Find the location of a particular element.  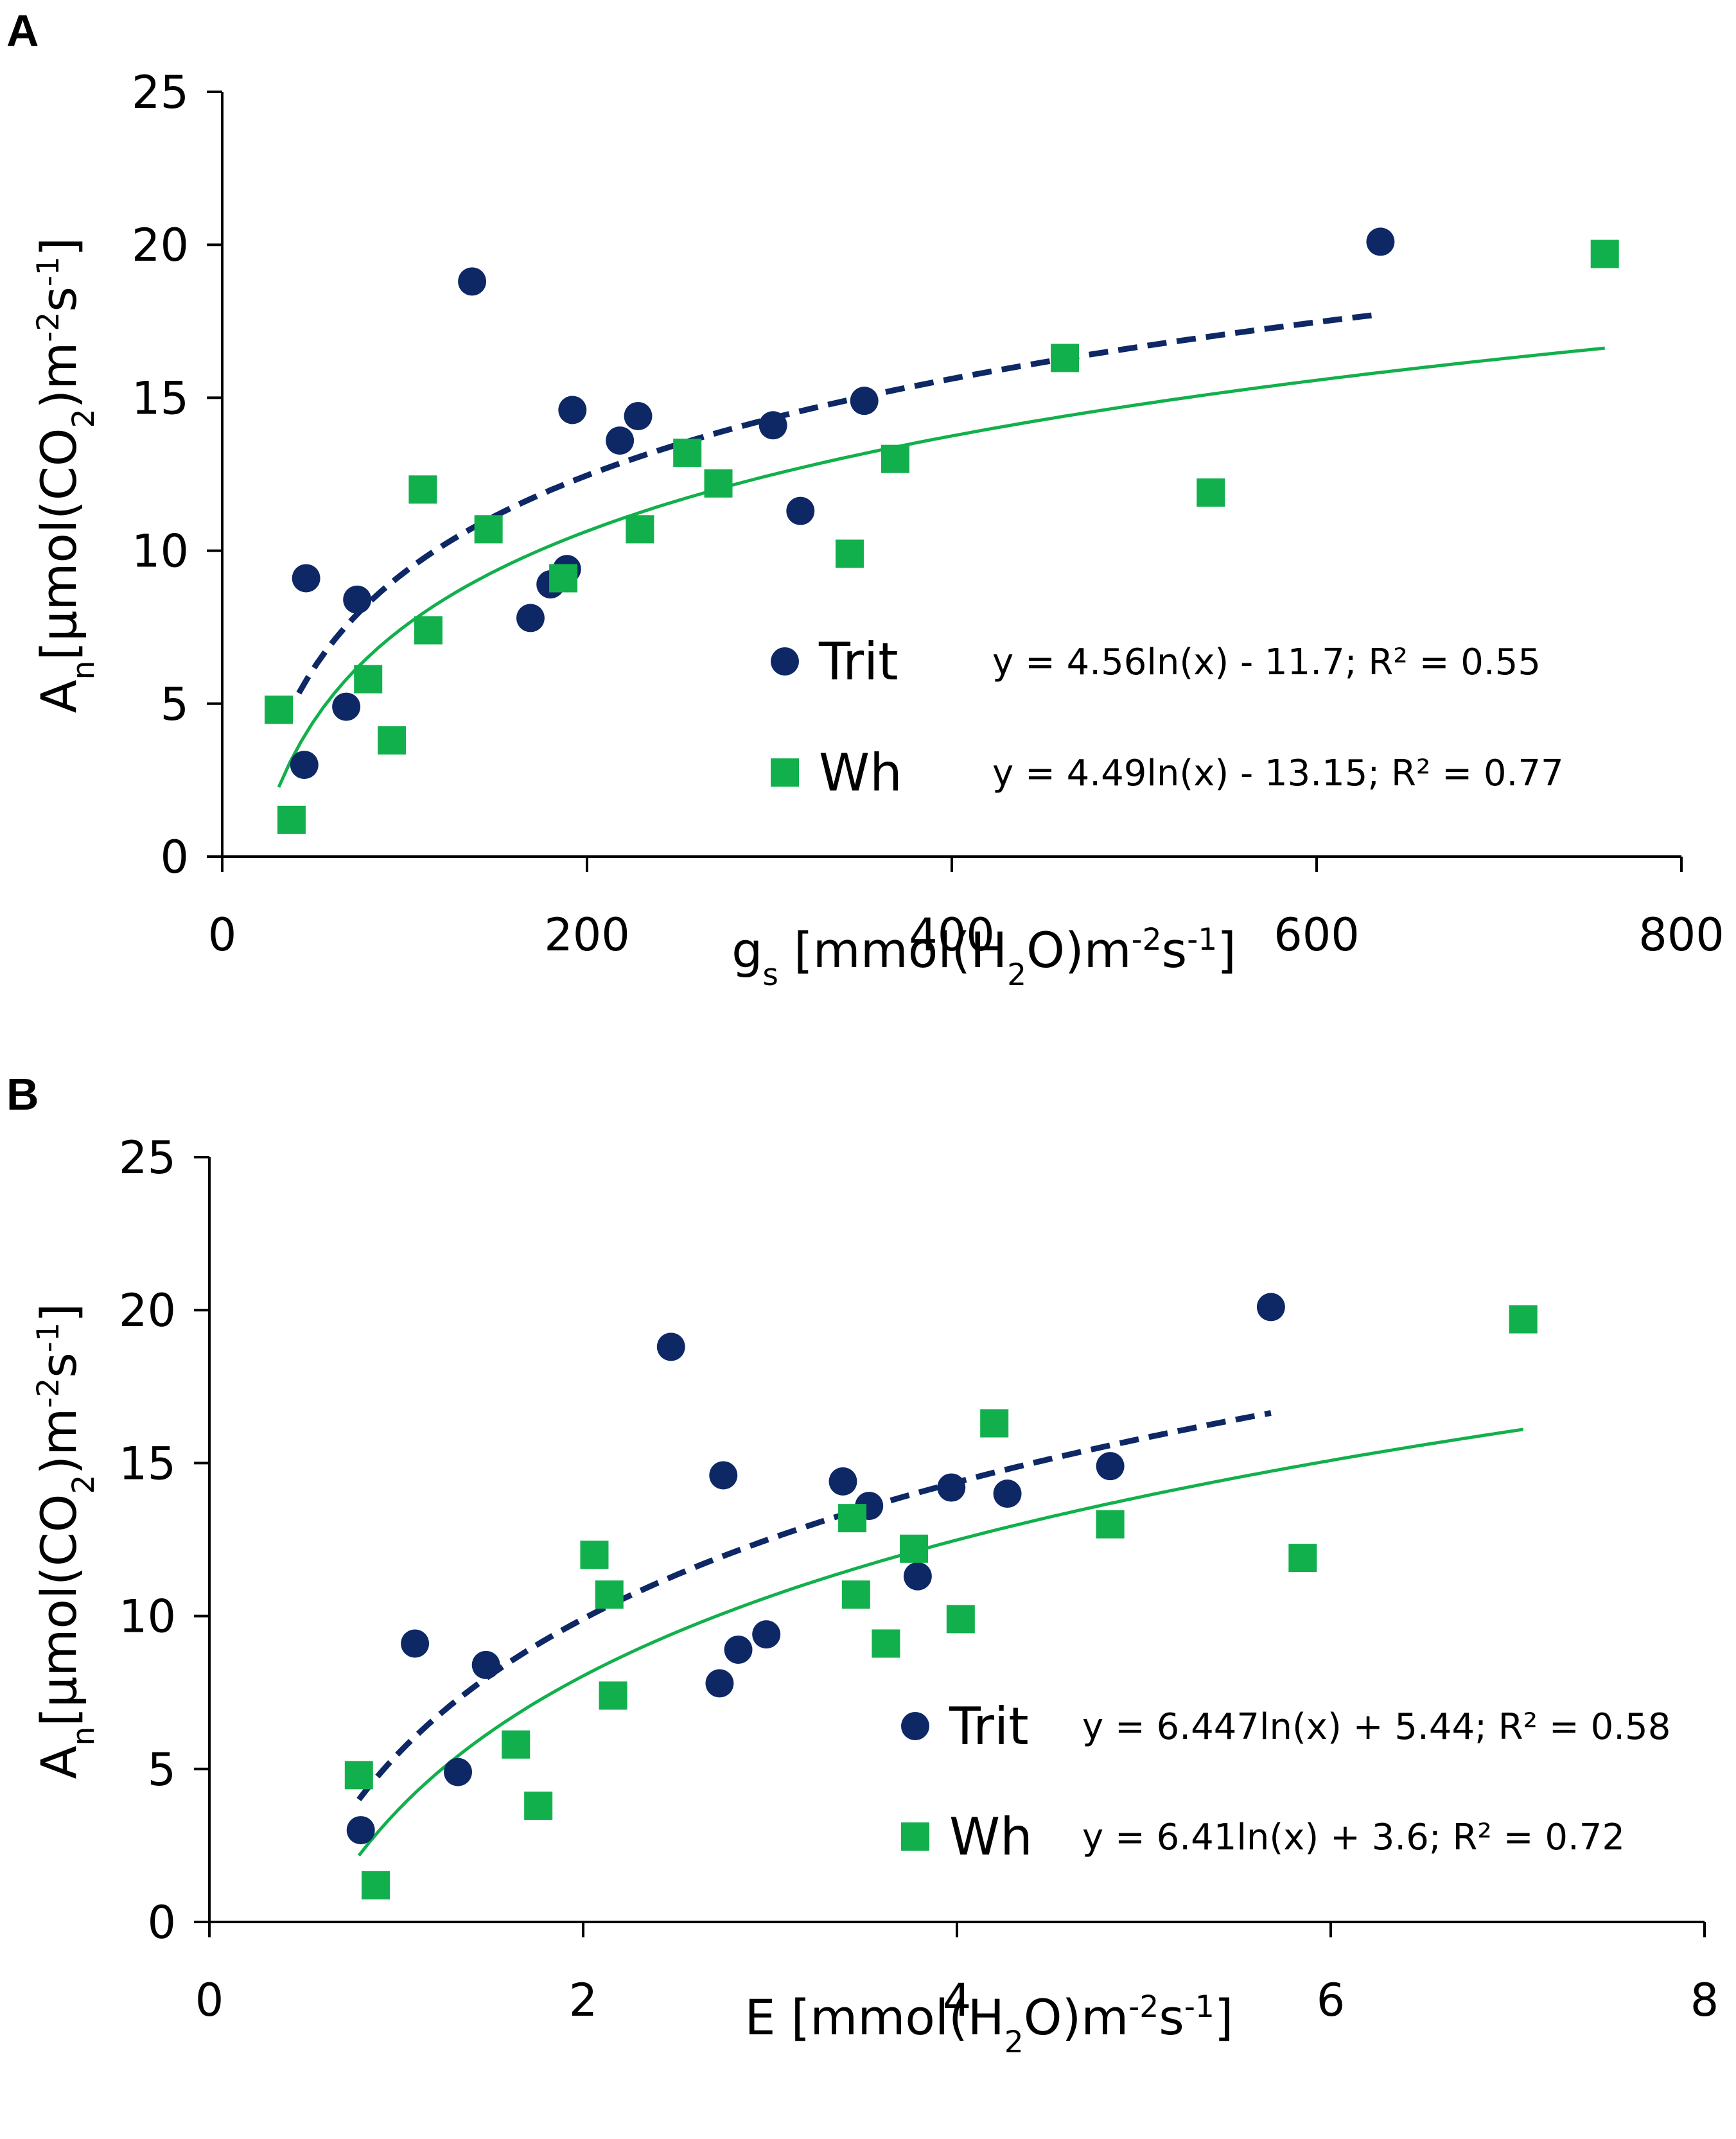

trit-trendline is located at coordinates (814, 1606).